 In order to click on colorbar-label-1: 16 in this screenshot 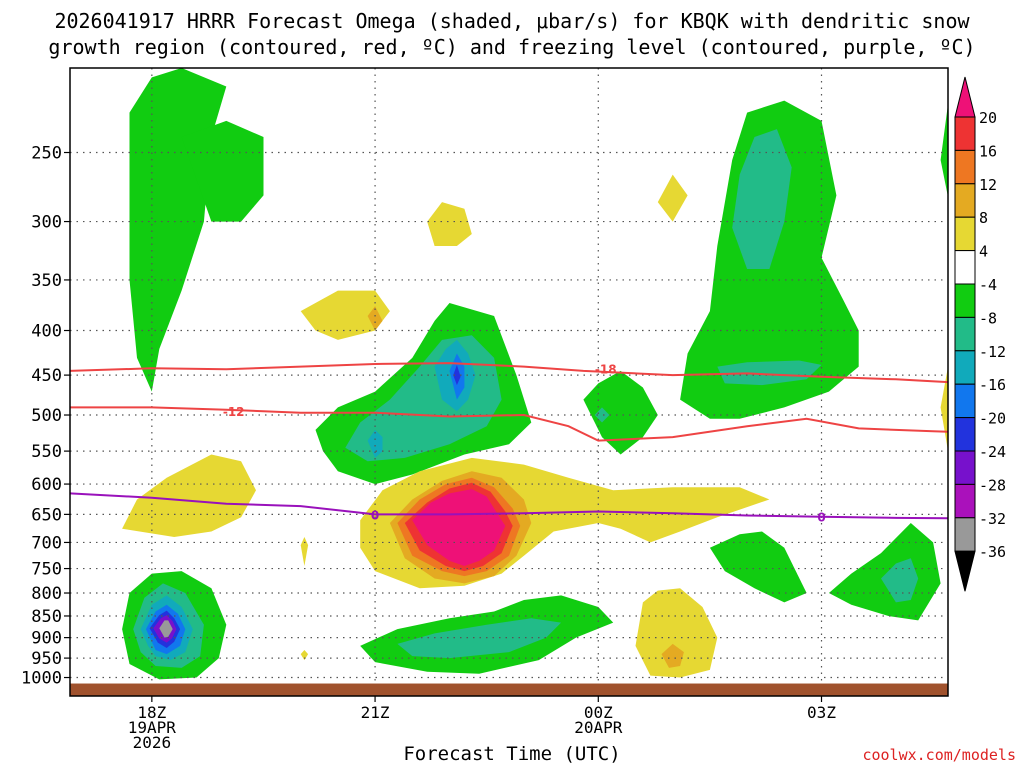, I will do `click(988, 151)`.